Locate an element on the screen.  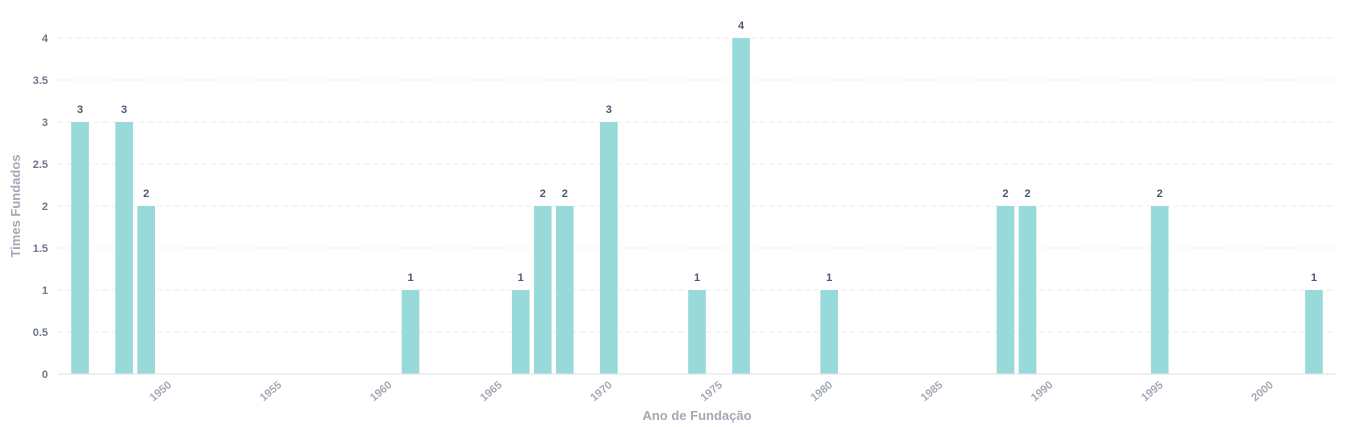
x-tick-label: 1970 is located at coordinates (601, 391).